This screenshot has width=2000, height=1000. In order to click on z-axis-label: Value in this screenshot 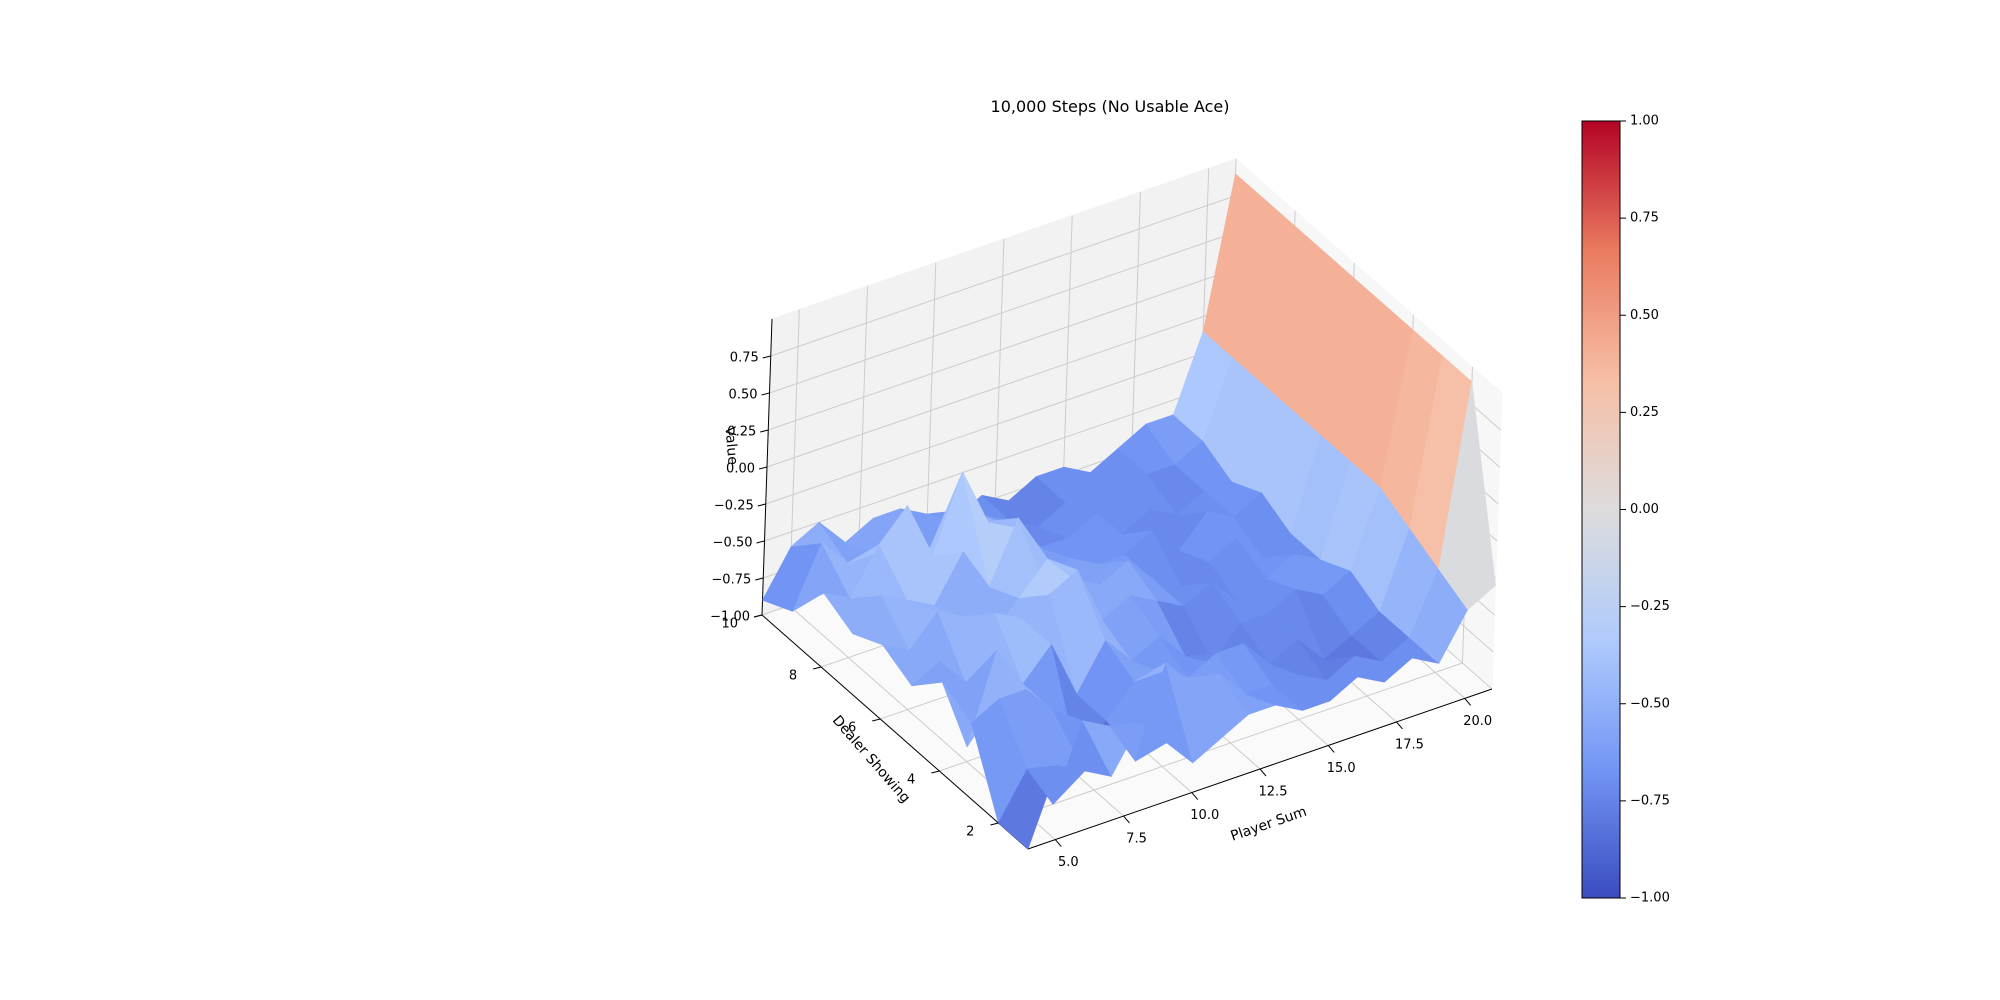, I will do `click(730, 446)`.